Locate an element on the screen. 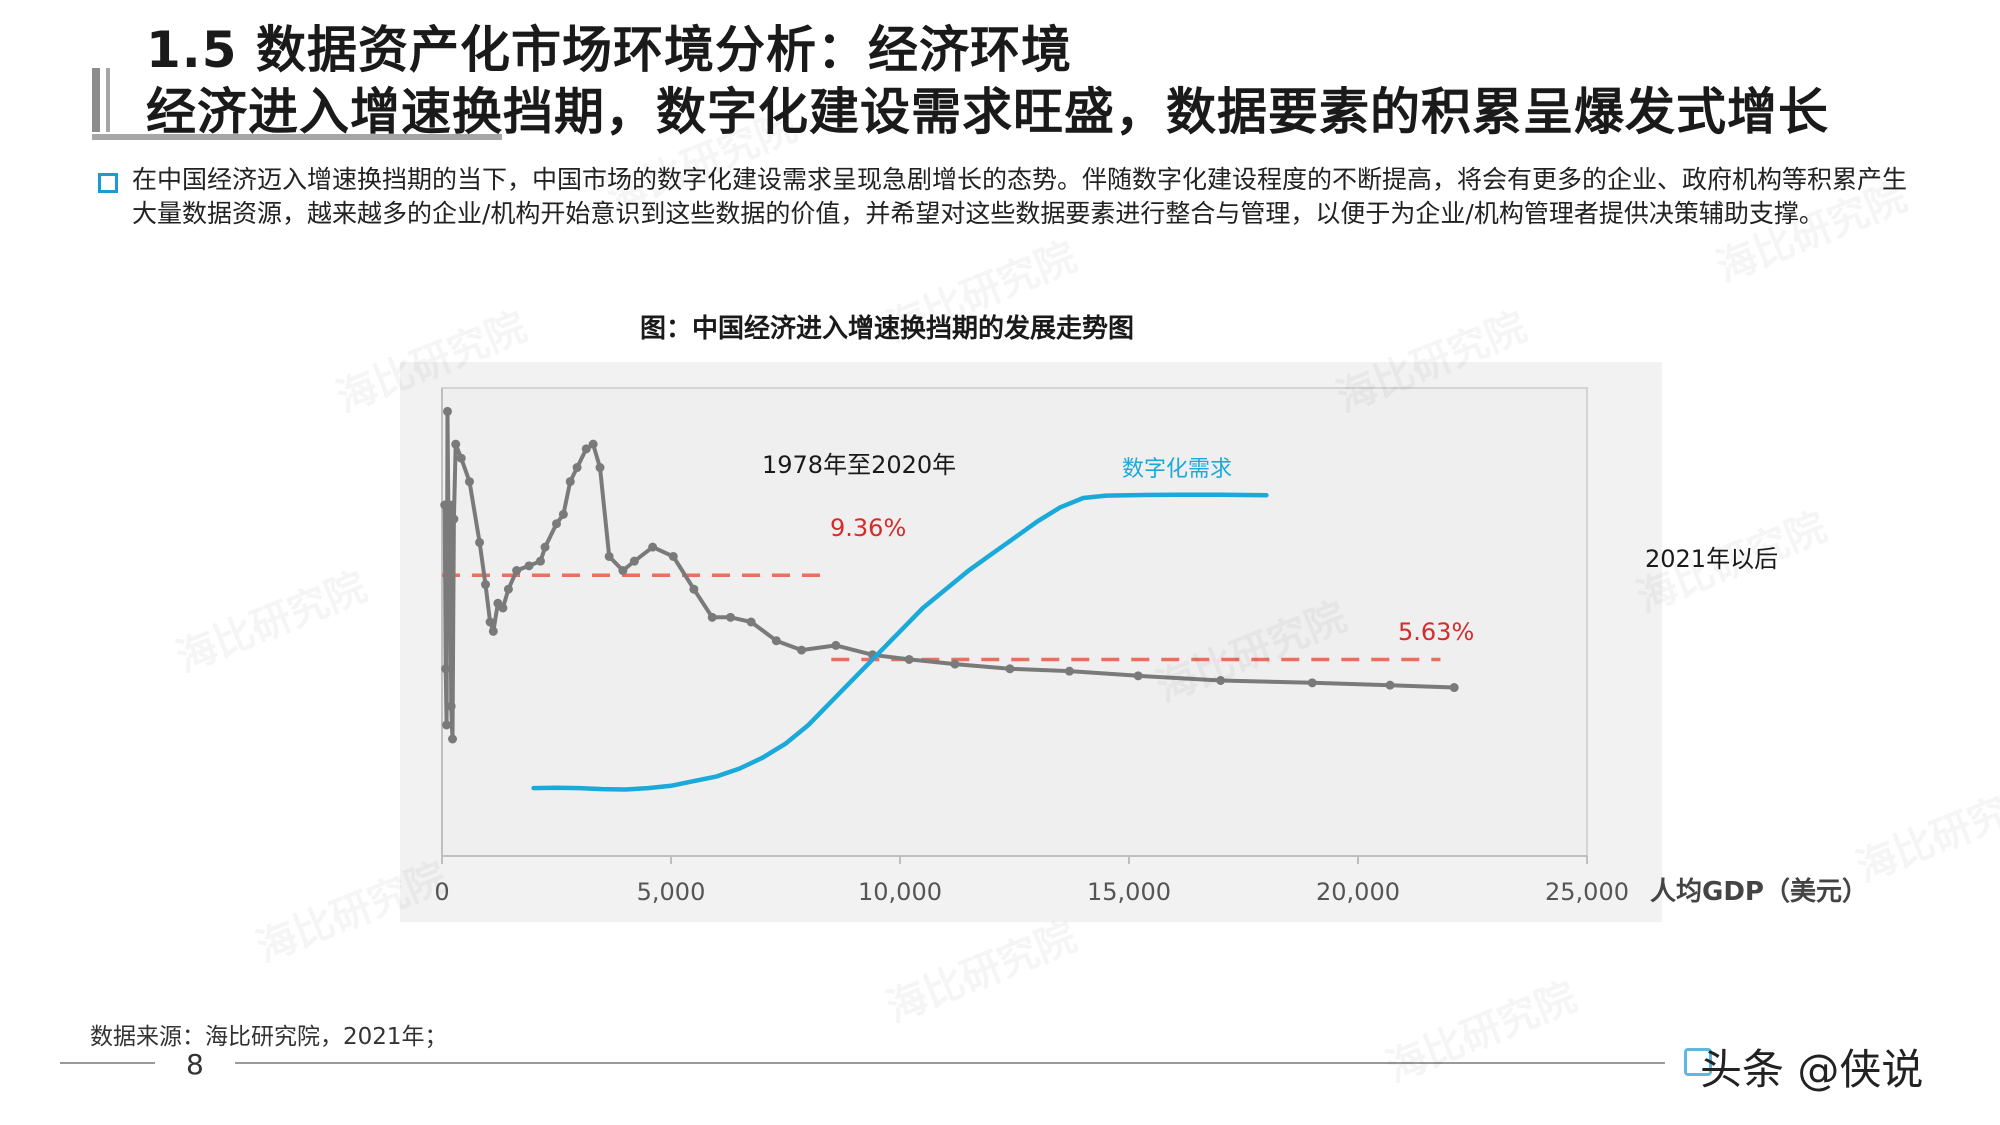 The height and width of the screenshot is (1125, 2000). credit-label: 头条 @侠说 is located at coordinates (1812, 1069).